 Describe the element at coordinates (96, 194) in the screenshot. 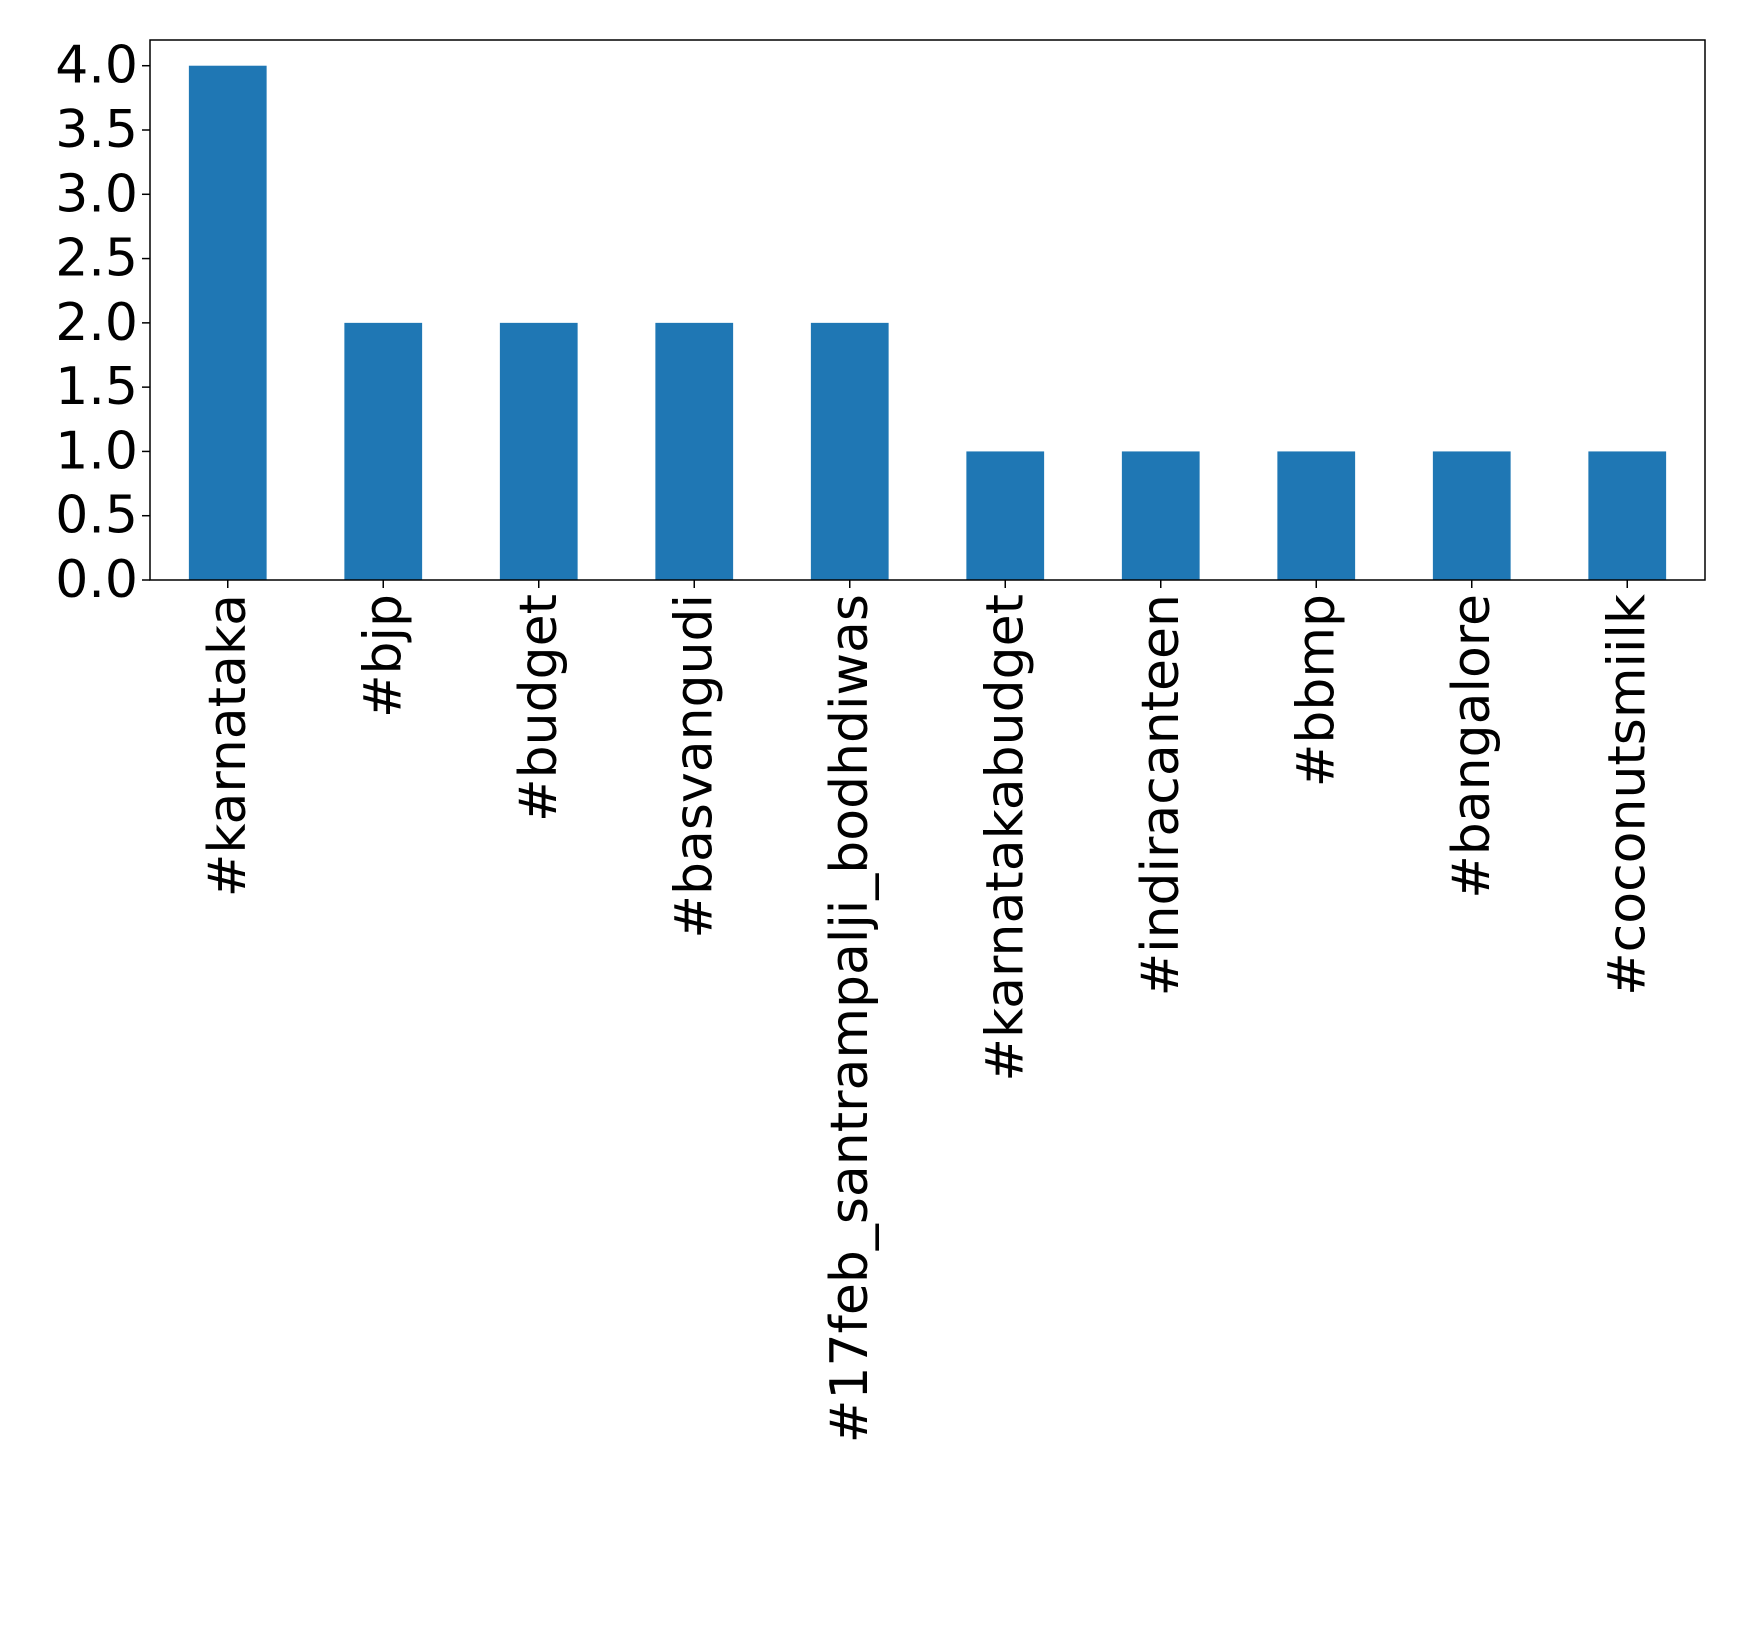

I see `y-tick-label: 3.0` at that location.